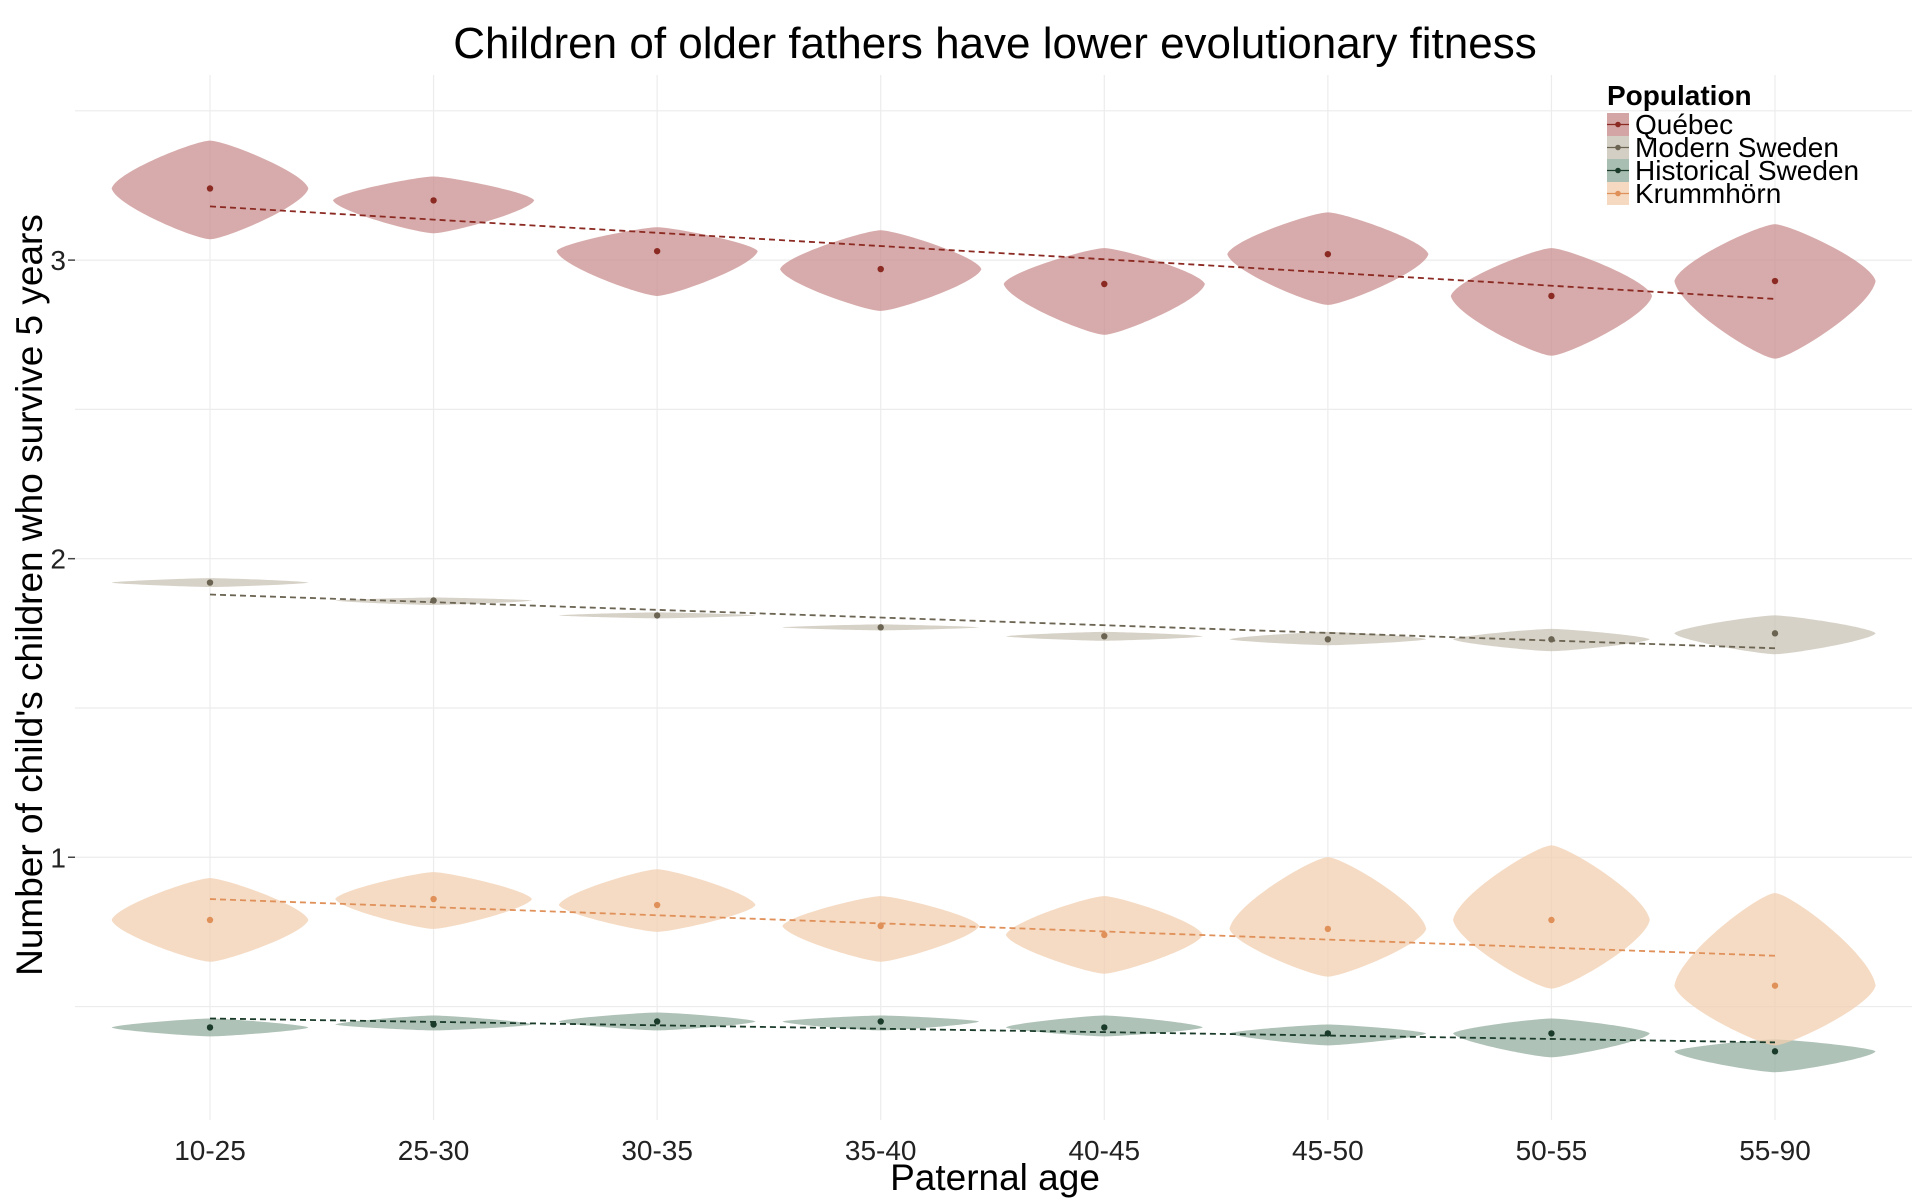 The height and width of the screenshot is (1200, 1920). I want to click on legend-key-point-historical-sweden, so click(1618, 170).